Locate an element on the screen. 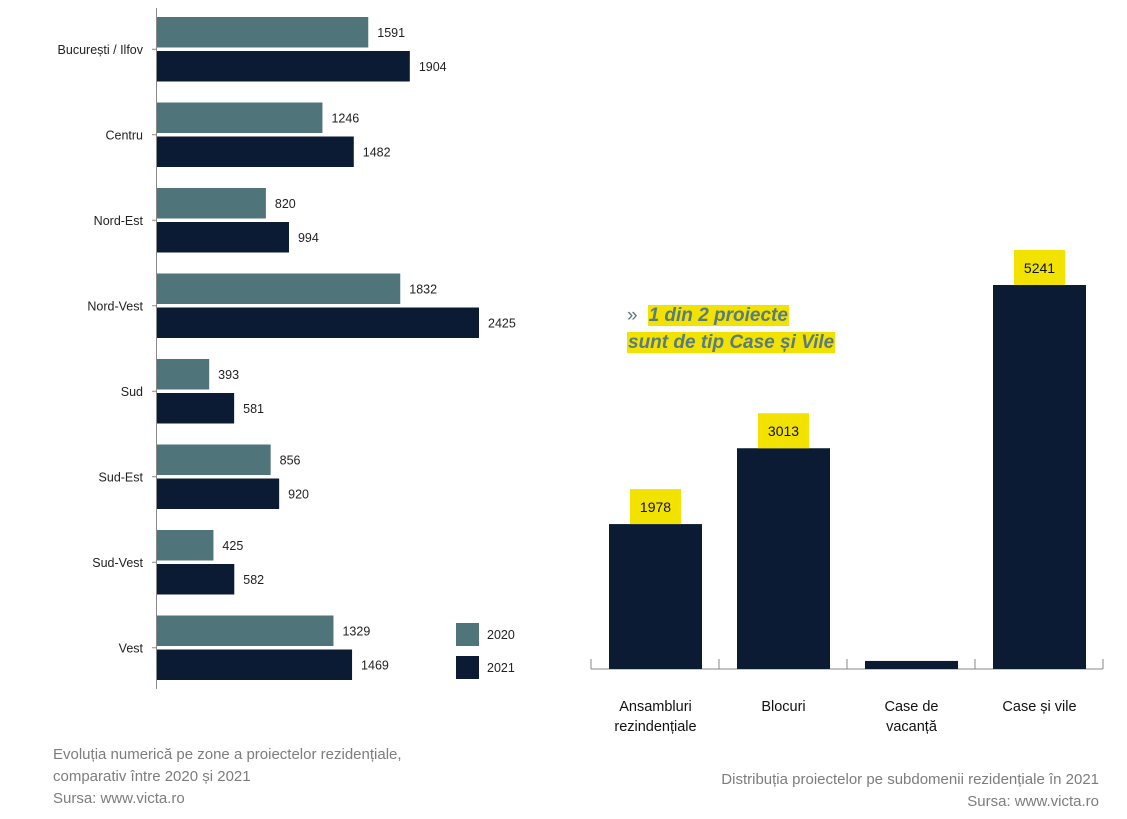 This screenshot has height=819, width=1127. data-label-2020-sud: 393 is located at coordinates (228, 375).